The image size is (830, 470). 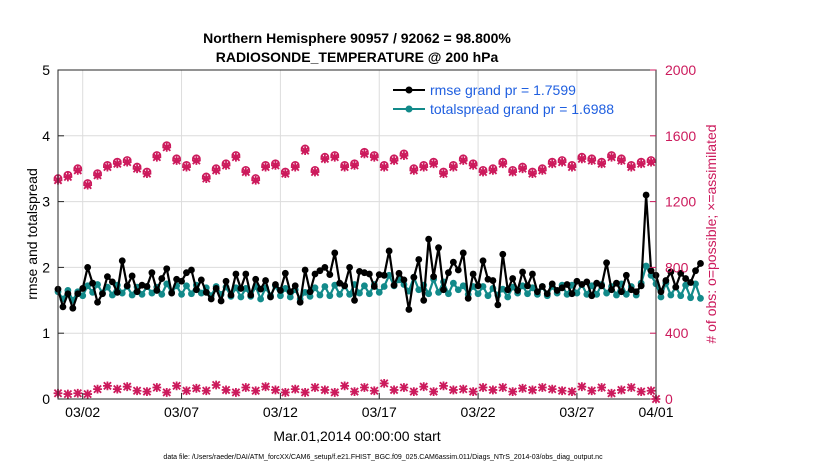 I want to click on x-axis-label: Mar.01,2014 00:00:00 start, so click(x=356, y=436).